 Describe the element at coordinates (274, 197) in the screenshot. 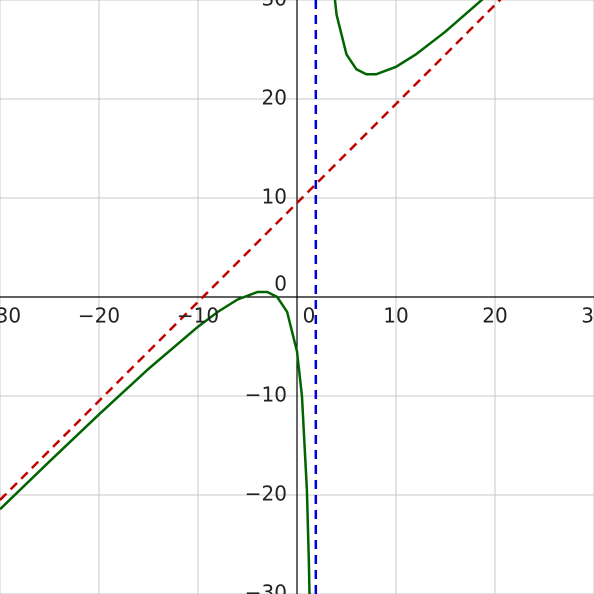

I see `y-tick-label: 10` at that location.